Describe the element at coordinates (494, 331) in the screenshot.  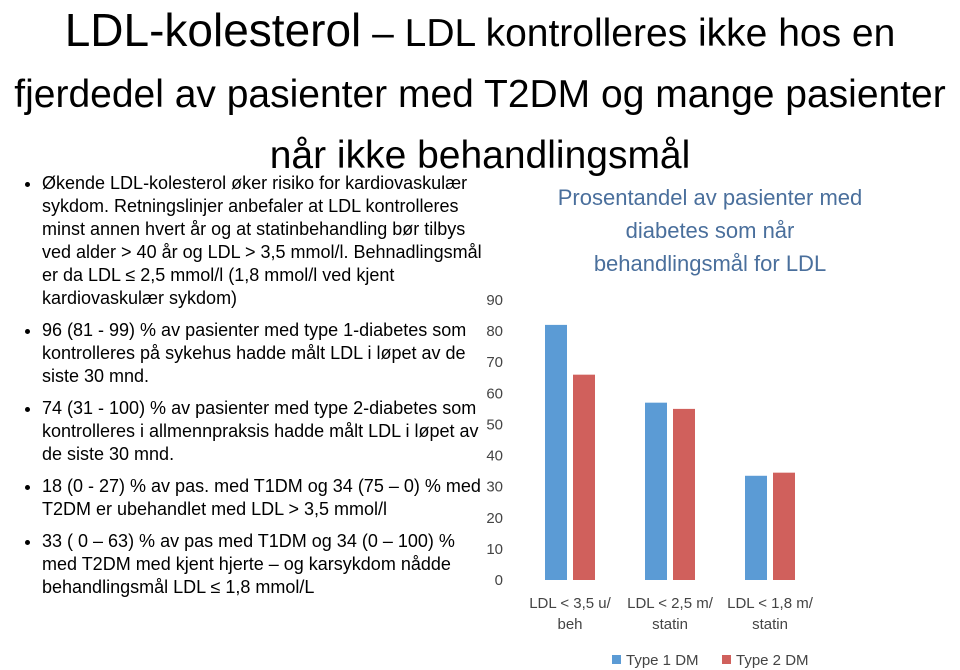
I see `y-tick-label: 80` at that location.